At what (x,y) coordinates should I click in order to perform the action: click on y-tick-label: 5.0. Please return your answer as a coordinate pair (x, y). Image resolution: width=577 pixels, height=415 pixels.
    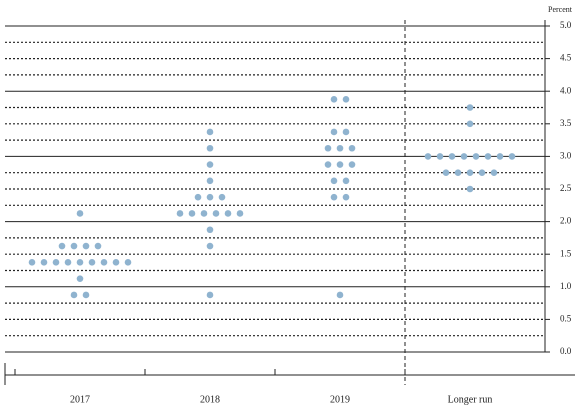
    Looking at the image, I should click on (566, 25).